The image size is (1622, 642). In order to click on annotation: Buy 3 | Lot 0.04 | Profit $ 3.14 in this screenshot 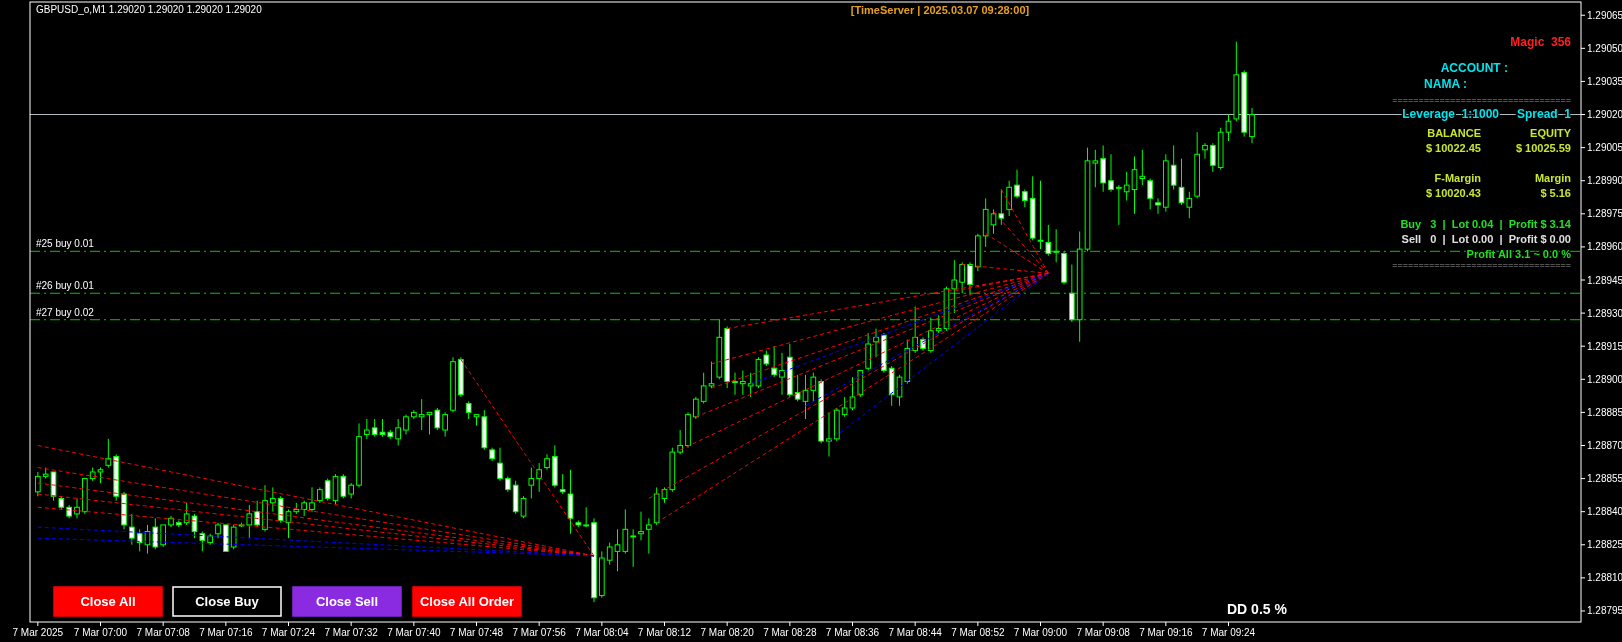, I will do `click(1486, 224)`.